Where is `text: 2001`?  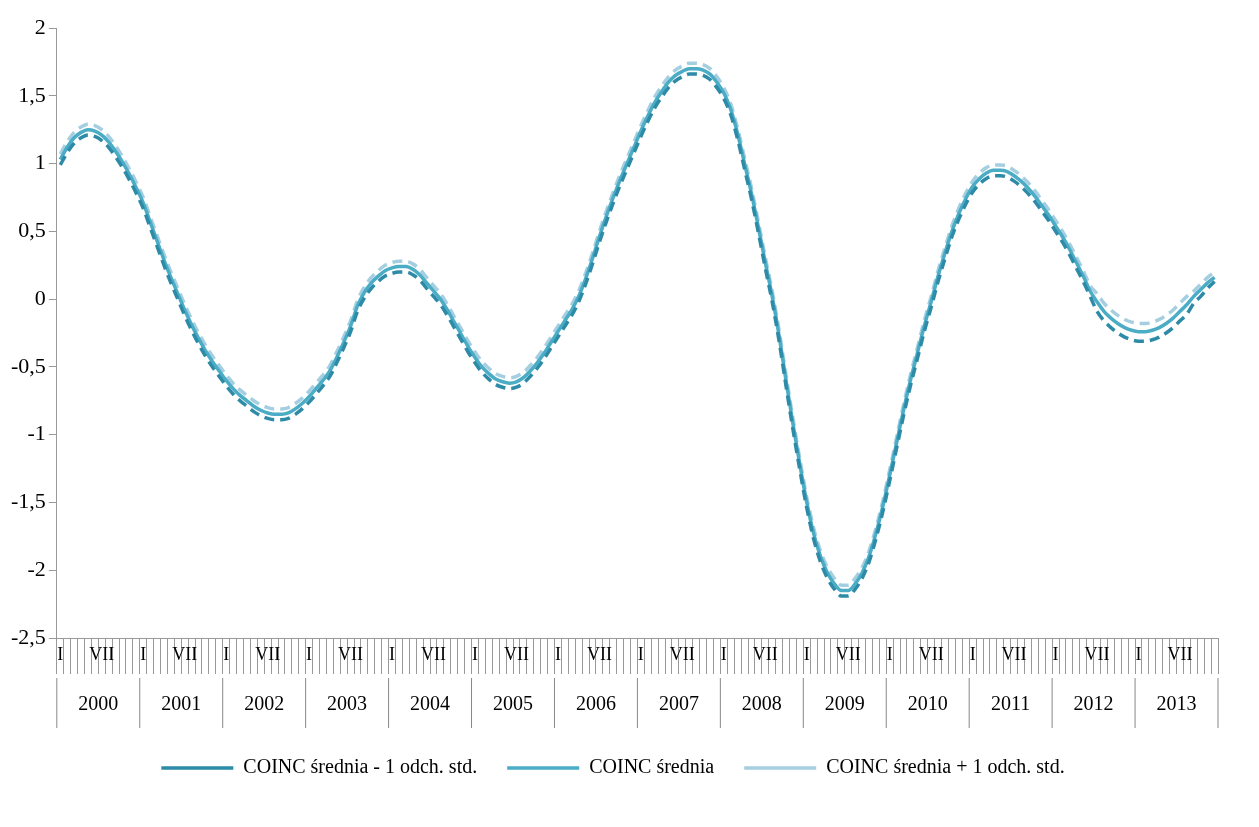
text: 2001 is located at coordinates (181, 703).